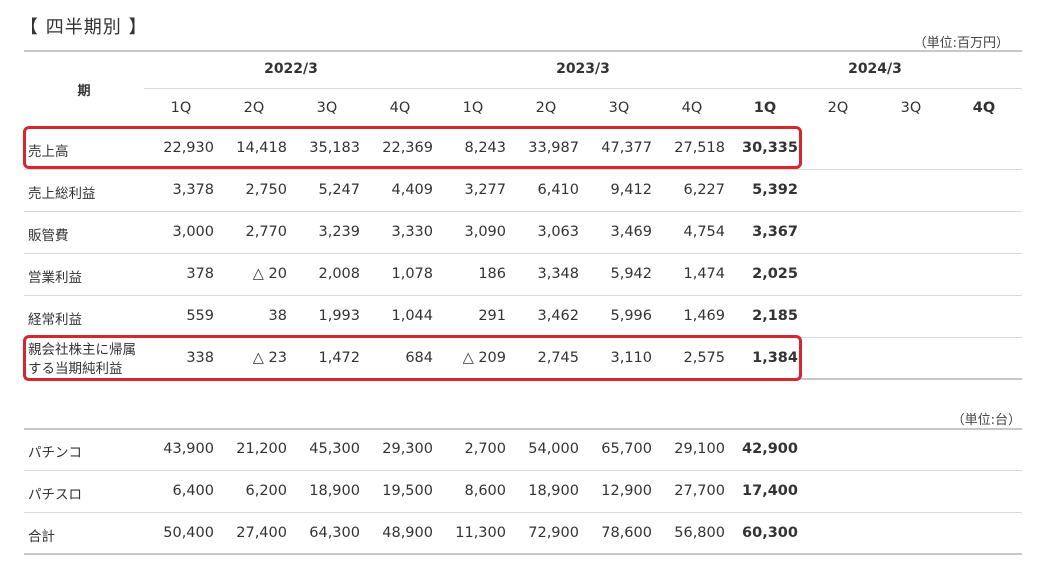 The width and height of the screenshot is (1045, 570). I want to click on table-cell: 3,277, so click(485, 190).